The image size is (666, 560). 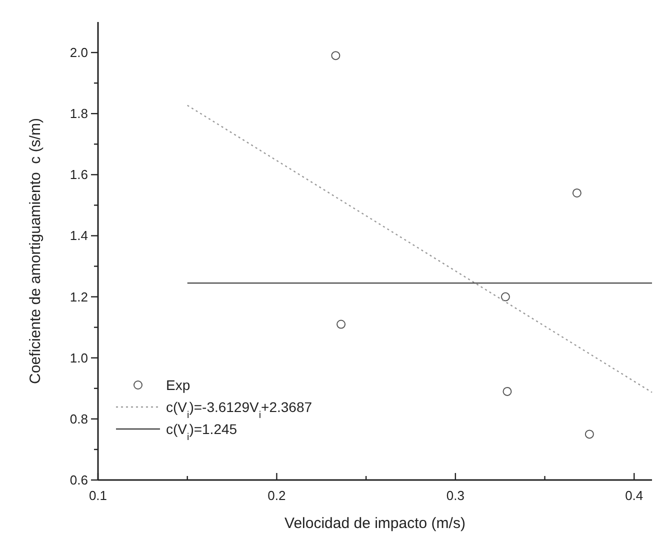 What do you see at coordinates (455, 495) in the screenshot?
I see `x-tick-label: 0.3` at bounding box center [455, 495].